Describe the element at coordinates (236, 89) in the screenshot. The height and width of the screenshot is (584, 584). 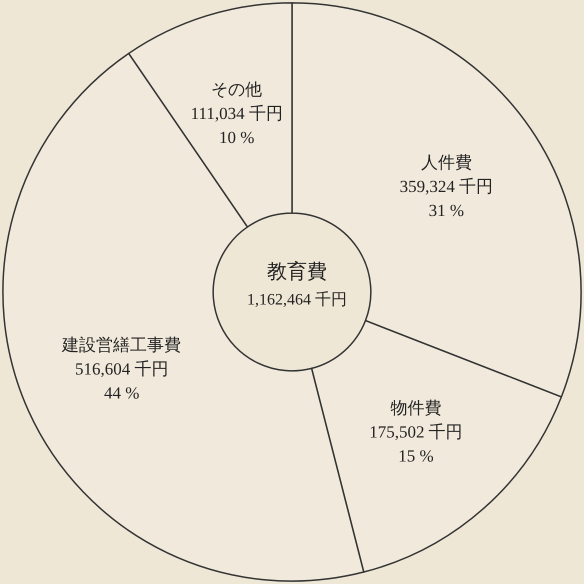
I see `slice-label: その他` at that location.